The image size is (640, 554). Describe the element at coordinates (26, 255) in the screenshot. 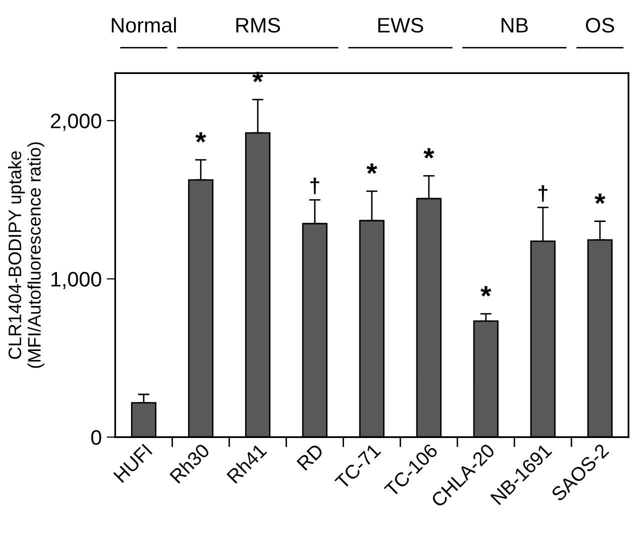

I see `y-axis-title: CLR1404-BODIPY uptake (MFI/Autofluorescence ratio)` at that location.